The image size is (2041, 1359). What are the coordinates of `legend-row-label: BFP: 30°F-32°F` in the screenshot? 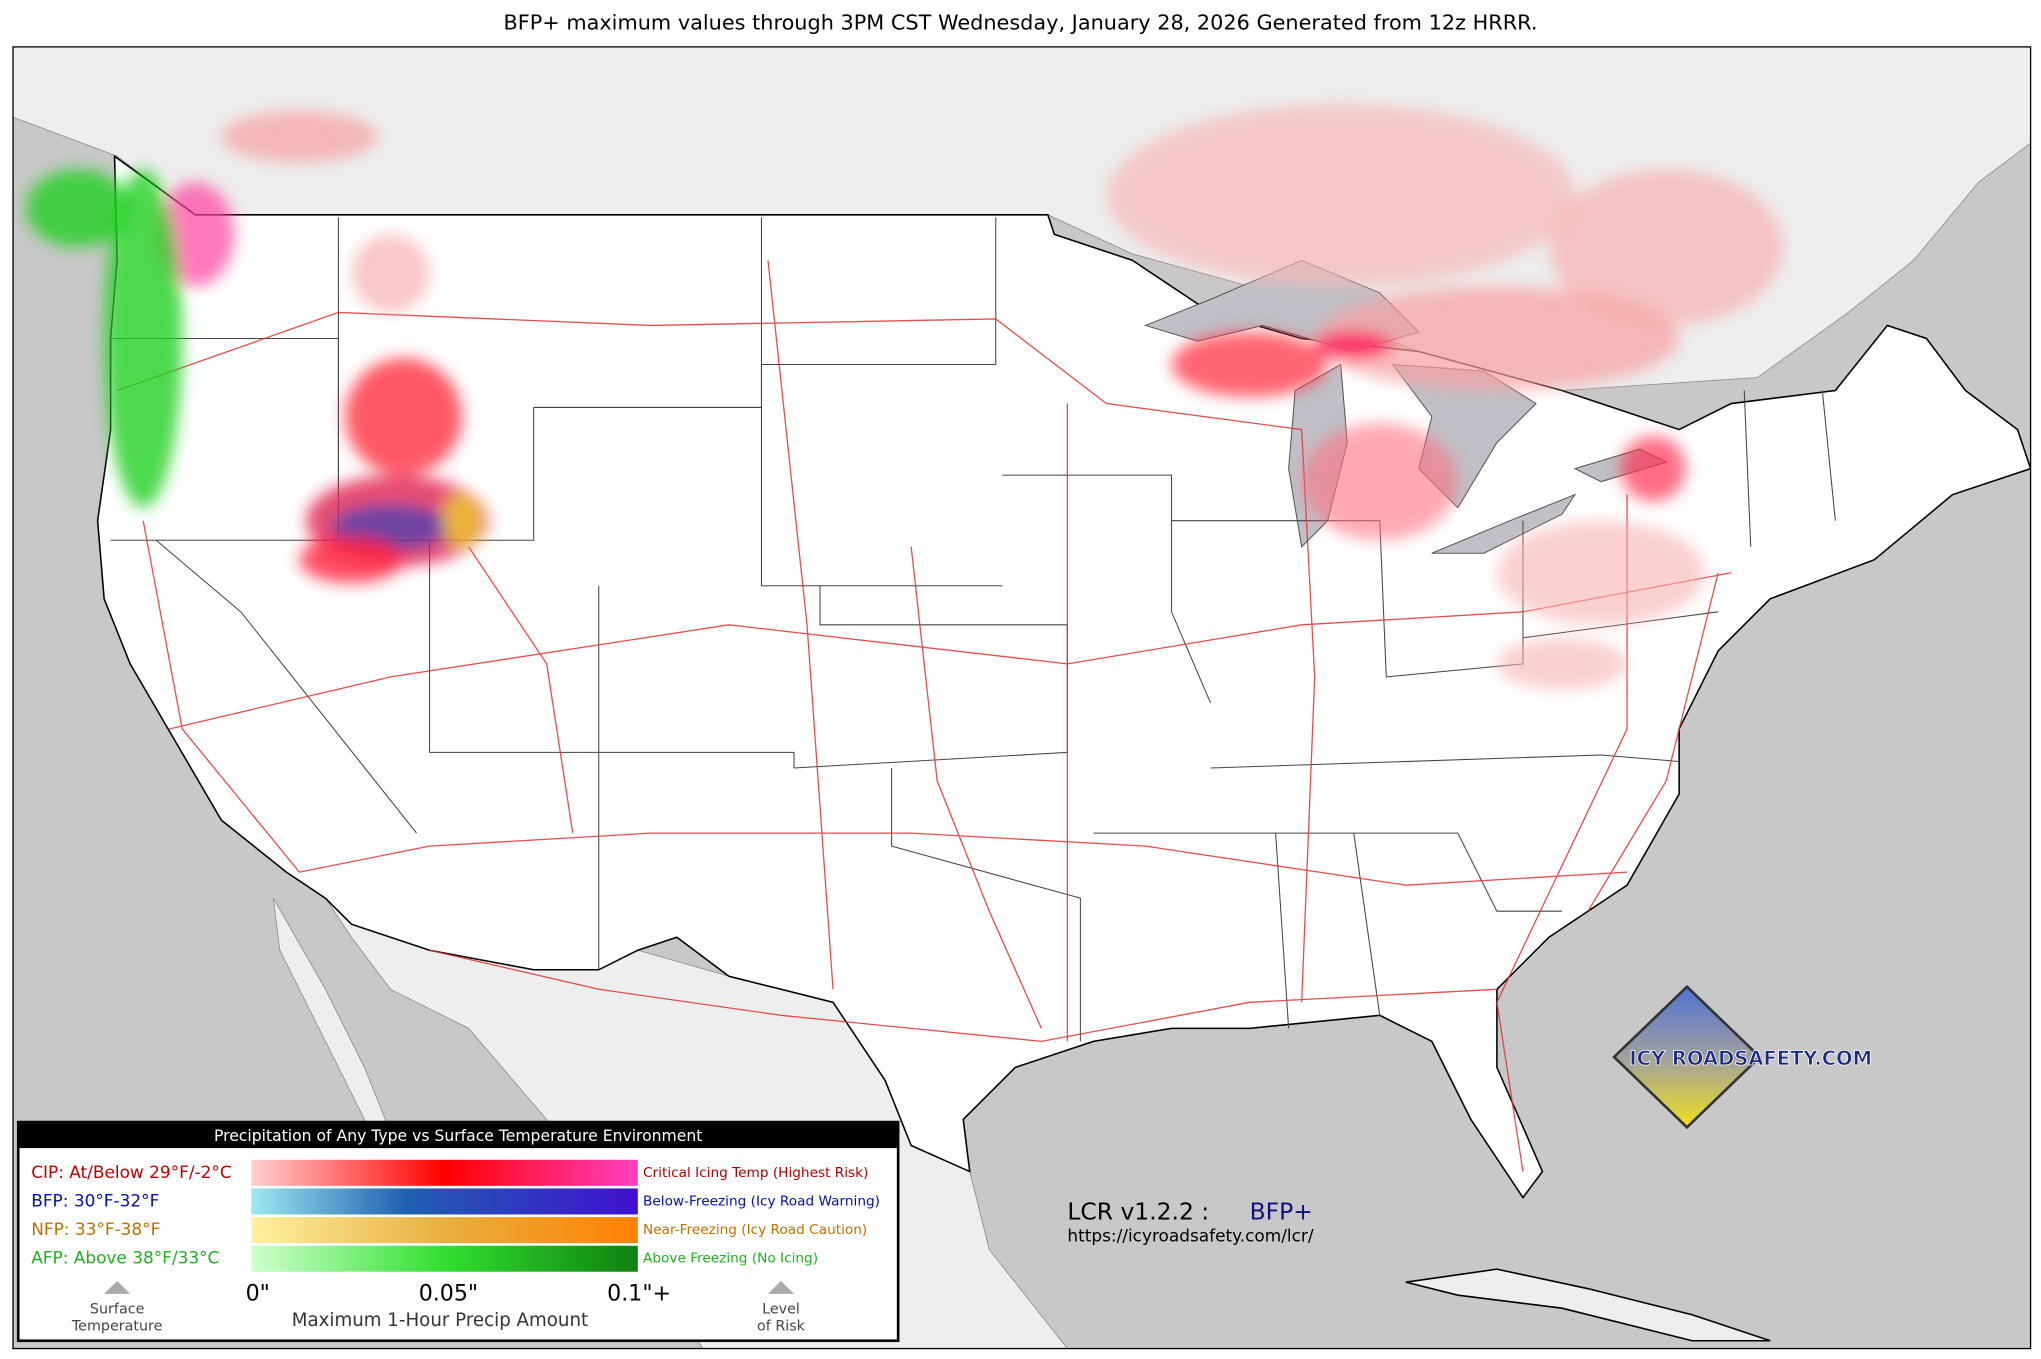 It's located at (95, 1200).